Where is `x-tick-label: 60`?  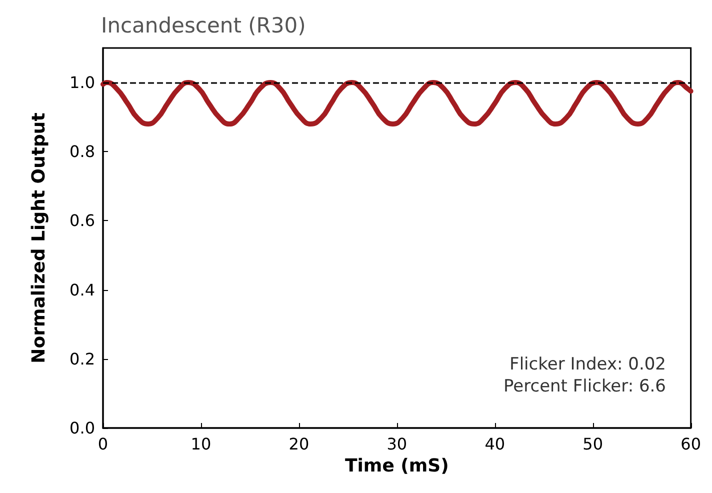
x-tick-label: 60 is located at coordinates (690, 444).